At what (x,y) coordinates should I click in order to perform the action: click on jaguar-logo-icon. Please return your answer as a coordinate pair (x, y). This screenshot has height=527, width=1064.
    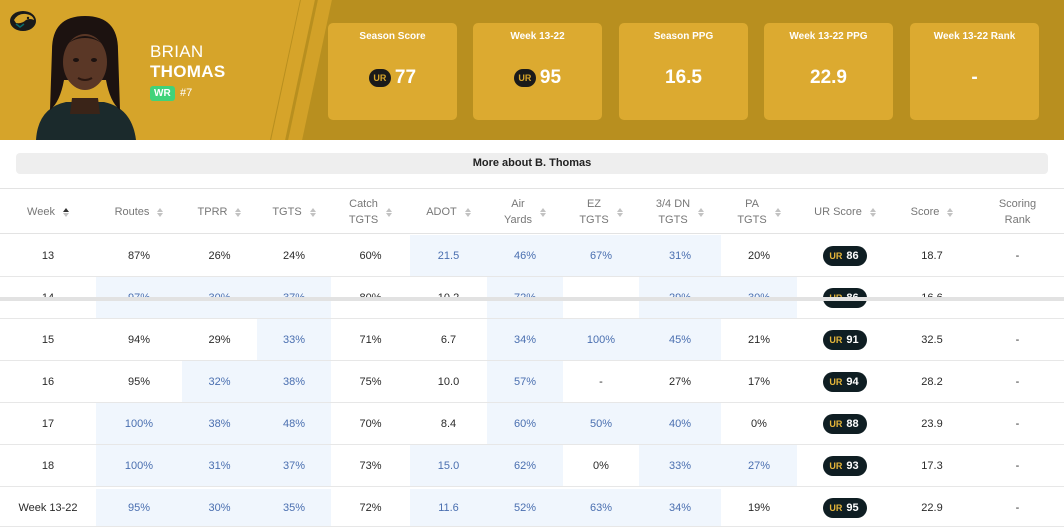
    Looking at the image, I should click on (23, 21).